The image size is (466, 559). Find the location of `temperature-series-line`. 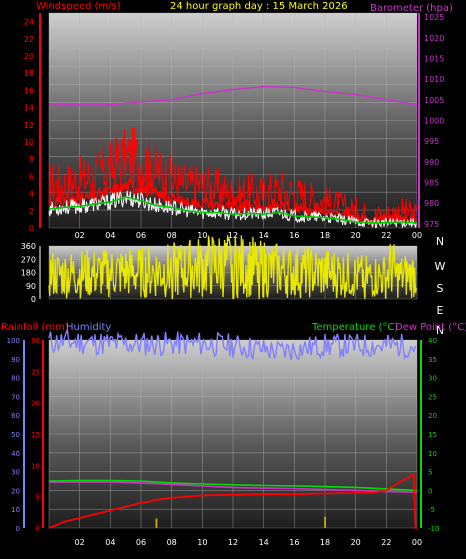

temperature-series-line is located at coordinates (233, 485).